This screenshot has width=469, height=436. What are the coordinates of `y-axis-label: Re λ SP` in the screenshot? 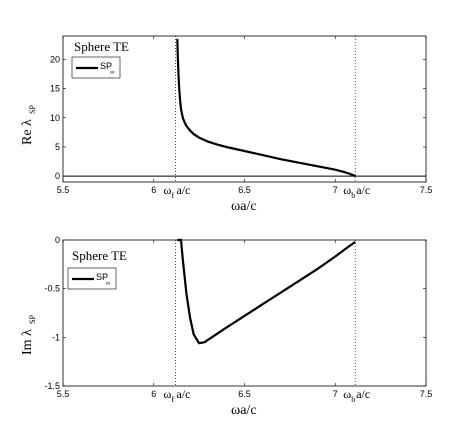 It's located at (28, 125).